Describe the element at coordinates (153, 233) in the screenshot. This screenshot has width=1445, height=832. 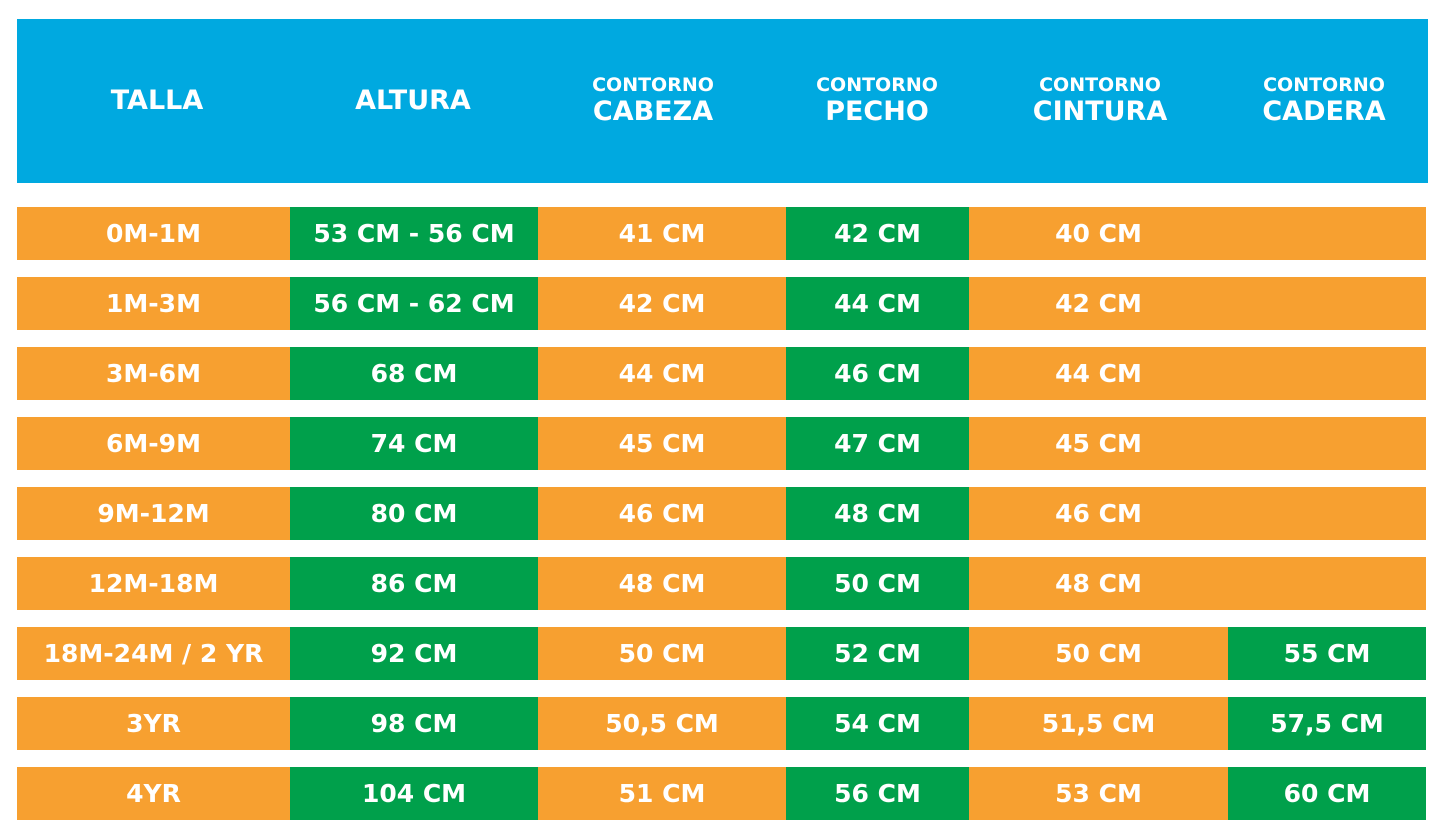
I see `table-cell: 0M-1M` at that location.